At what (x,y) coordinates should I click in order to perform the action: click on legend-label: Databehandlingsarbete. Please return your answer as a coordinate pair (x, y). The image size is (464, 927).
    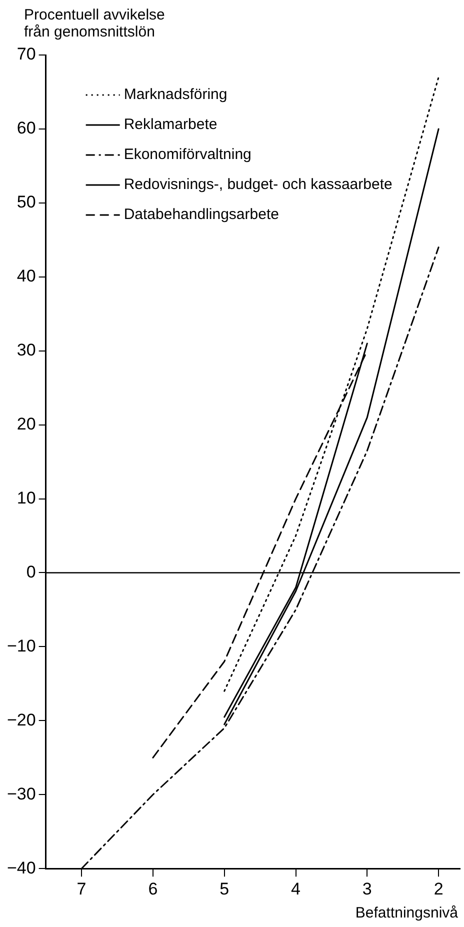
    Looking at the image, I should click on (201, 215).